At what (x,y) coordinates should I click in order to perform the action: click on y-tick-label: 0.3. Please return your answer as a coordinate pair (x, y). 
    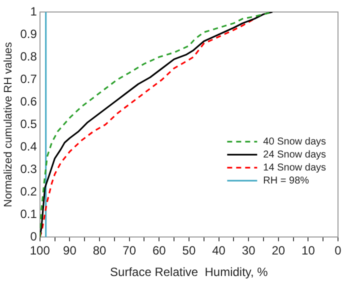
    Looking at the image, I should click on (29, 169).